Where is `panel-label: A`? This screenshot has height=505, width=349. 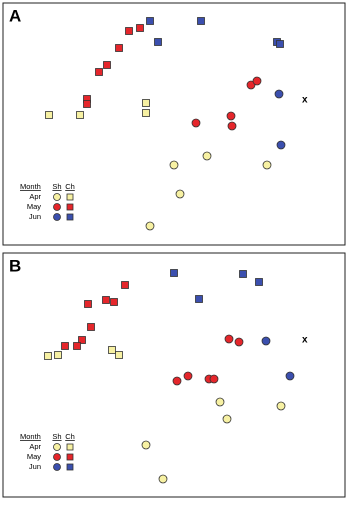 panel-label: A is located at coordinates (15, 15).